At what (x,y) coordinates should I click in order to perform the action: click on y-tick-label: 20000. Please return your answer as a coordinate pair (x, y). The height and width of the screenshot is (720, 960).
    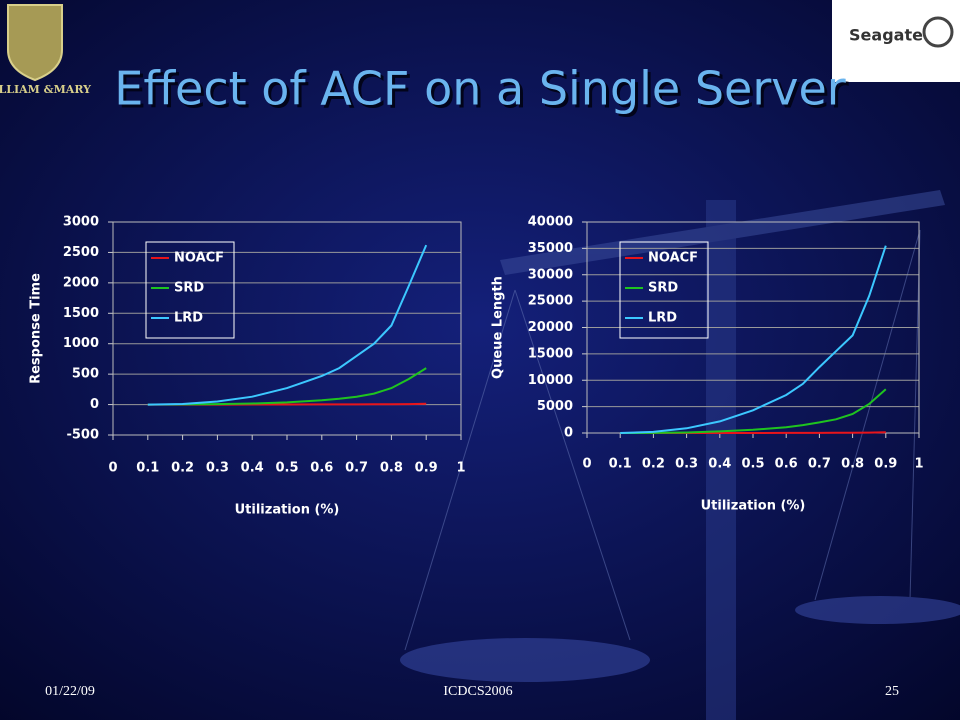
    Looking at the image, I should click on (550, 327).